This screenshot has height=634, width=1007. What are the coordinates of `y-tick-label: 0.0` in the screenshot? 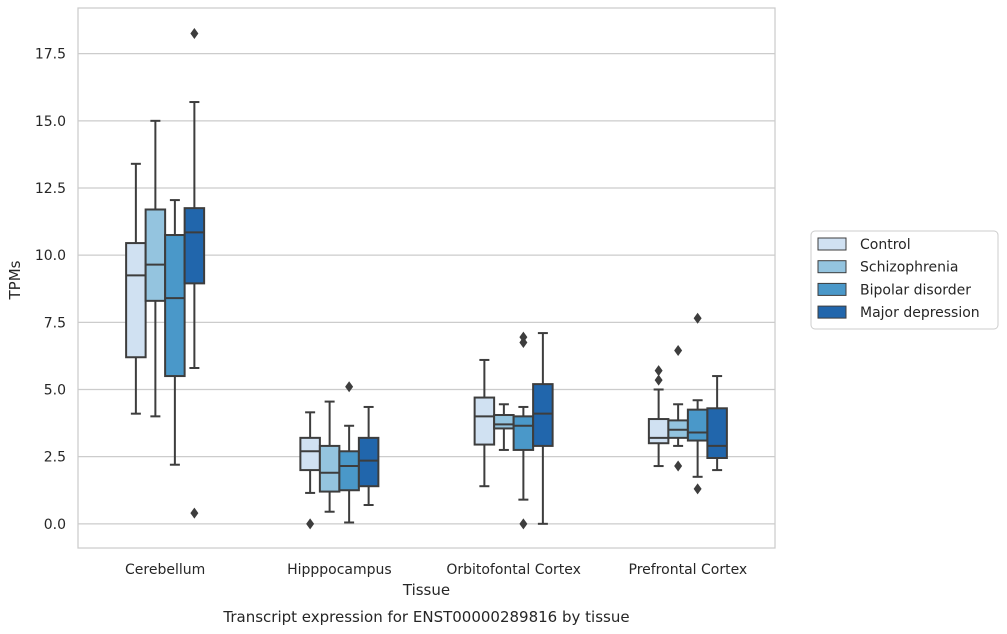 It's located at (55, 525).